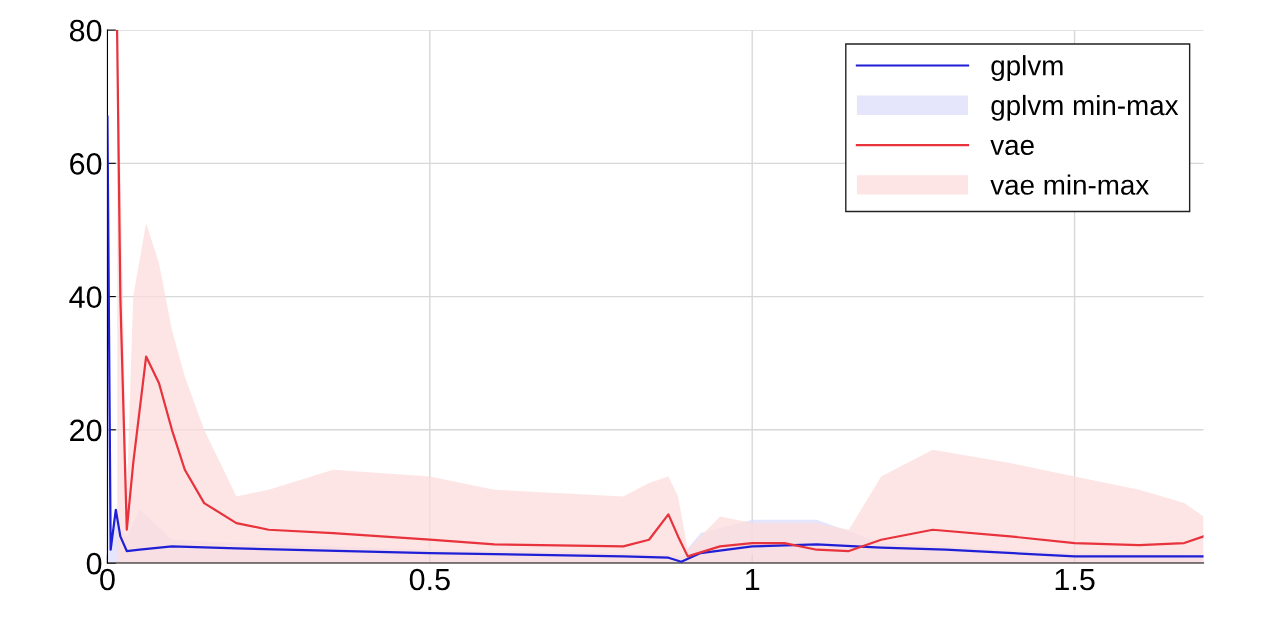  What do you see at coordinates (86, 430) in the screenshot?
I see `y-tick-label: 20` at bounding box center [86, 430].